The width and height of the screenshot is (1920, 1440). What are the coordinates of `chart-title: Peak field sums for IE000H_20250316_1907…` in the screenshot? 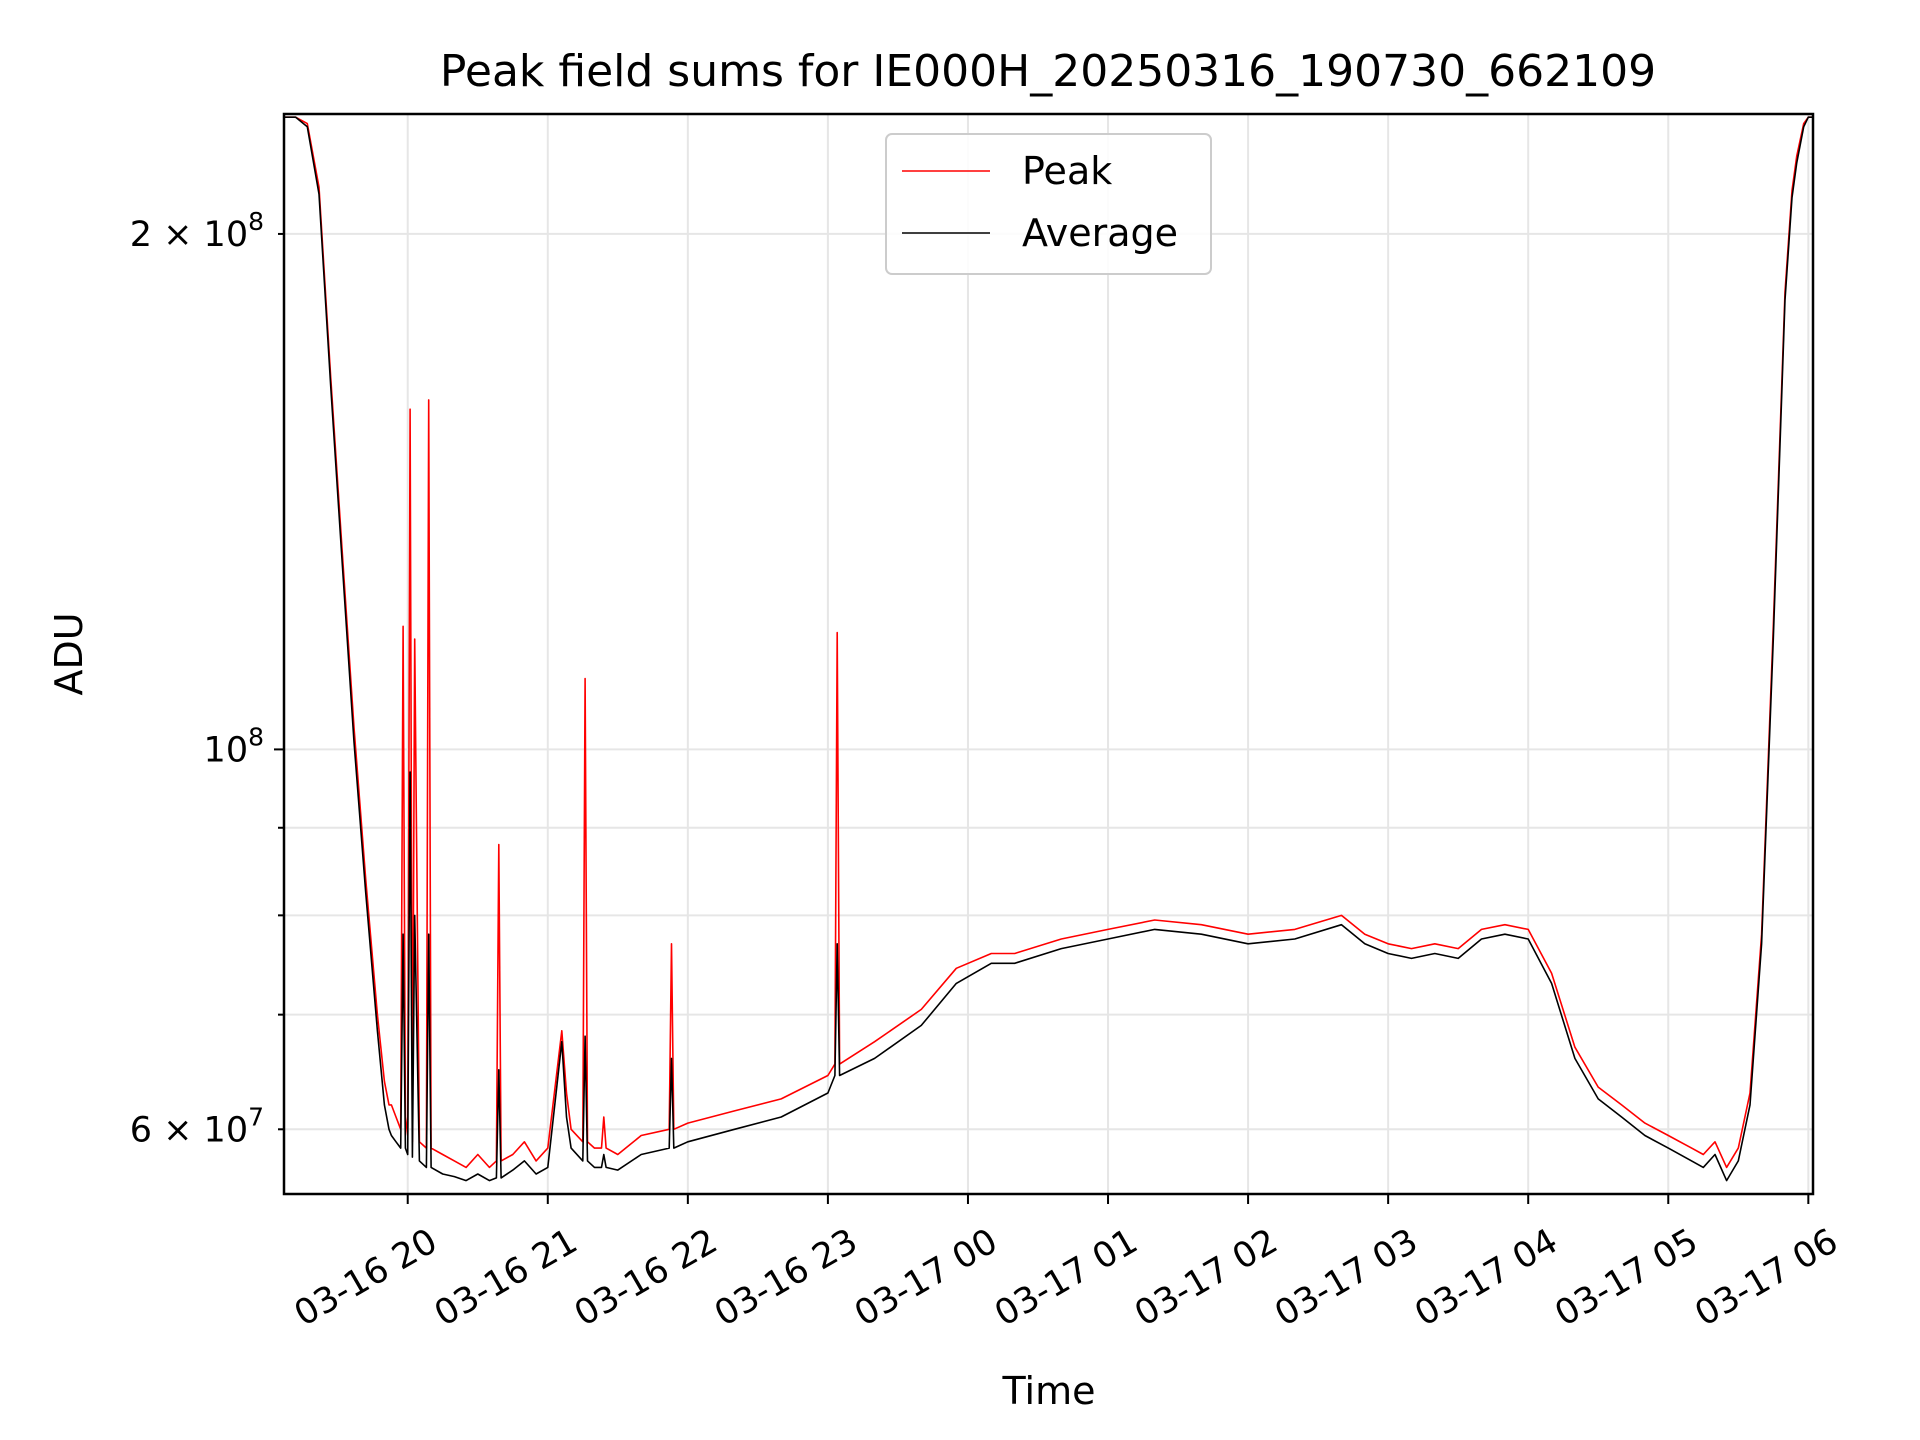 It's located at (1048, 71).